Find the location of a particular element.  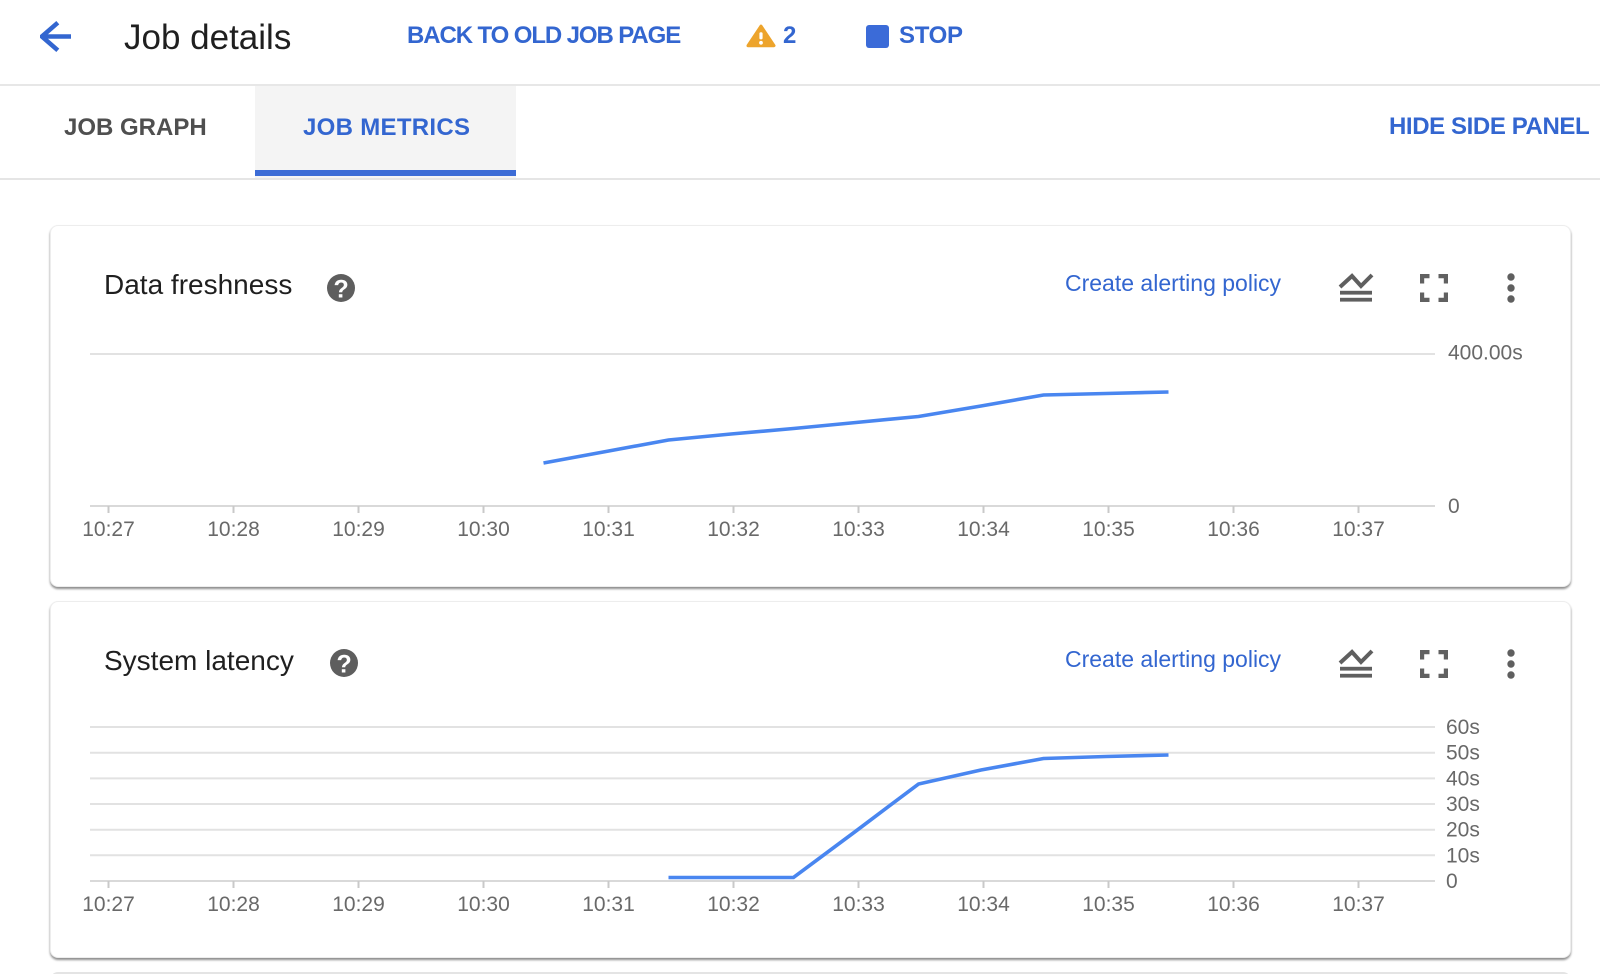

svg-text: 10s is located at coordinates (1463, 855).